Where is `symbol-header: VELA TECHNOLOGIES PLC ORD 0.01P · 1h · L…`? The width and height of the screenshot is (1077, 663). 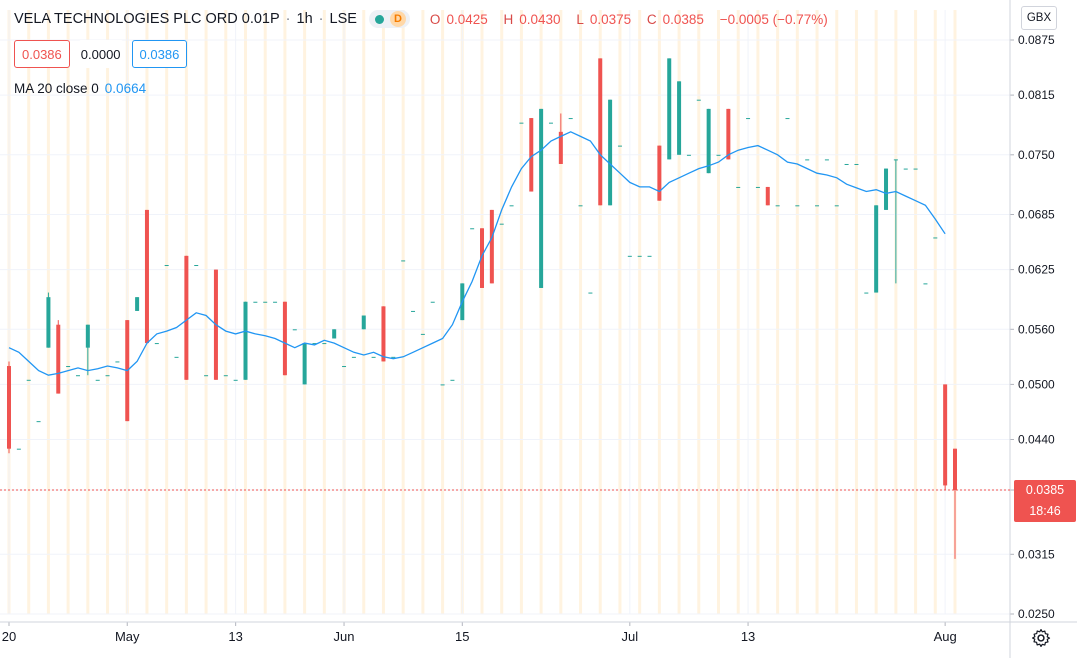
symbol-header: VELA TECHNOLOGIES PLC ORD 0.01P · 1h · L… is located at coordinates (424, 19).